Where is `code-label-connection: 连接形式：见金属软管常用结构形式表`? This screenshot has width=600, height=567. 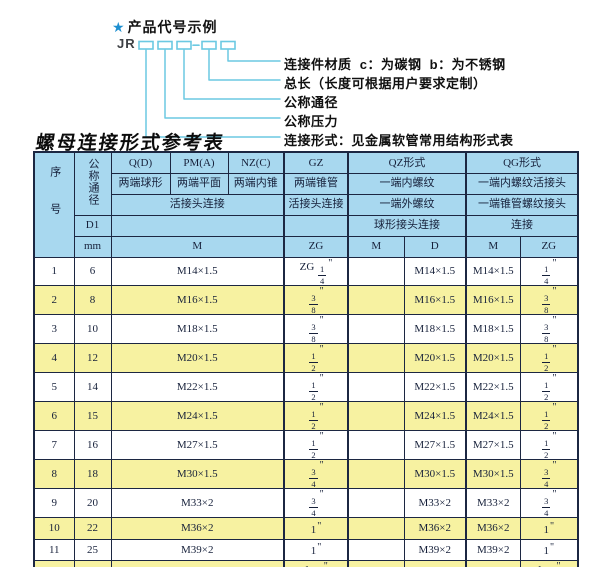
code-label-connection: 连接形式：见金属软管常用结构形式表 is located at coordinates (399, 140).